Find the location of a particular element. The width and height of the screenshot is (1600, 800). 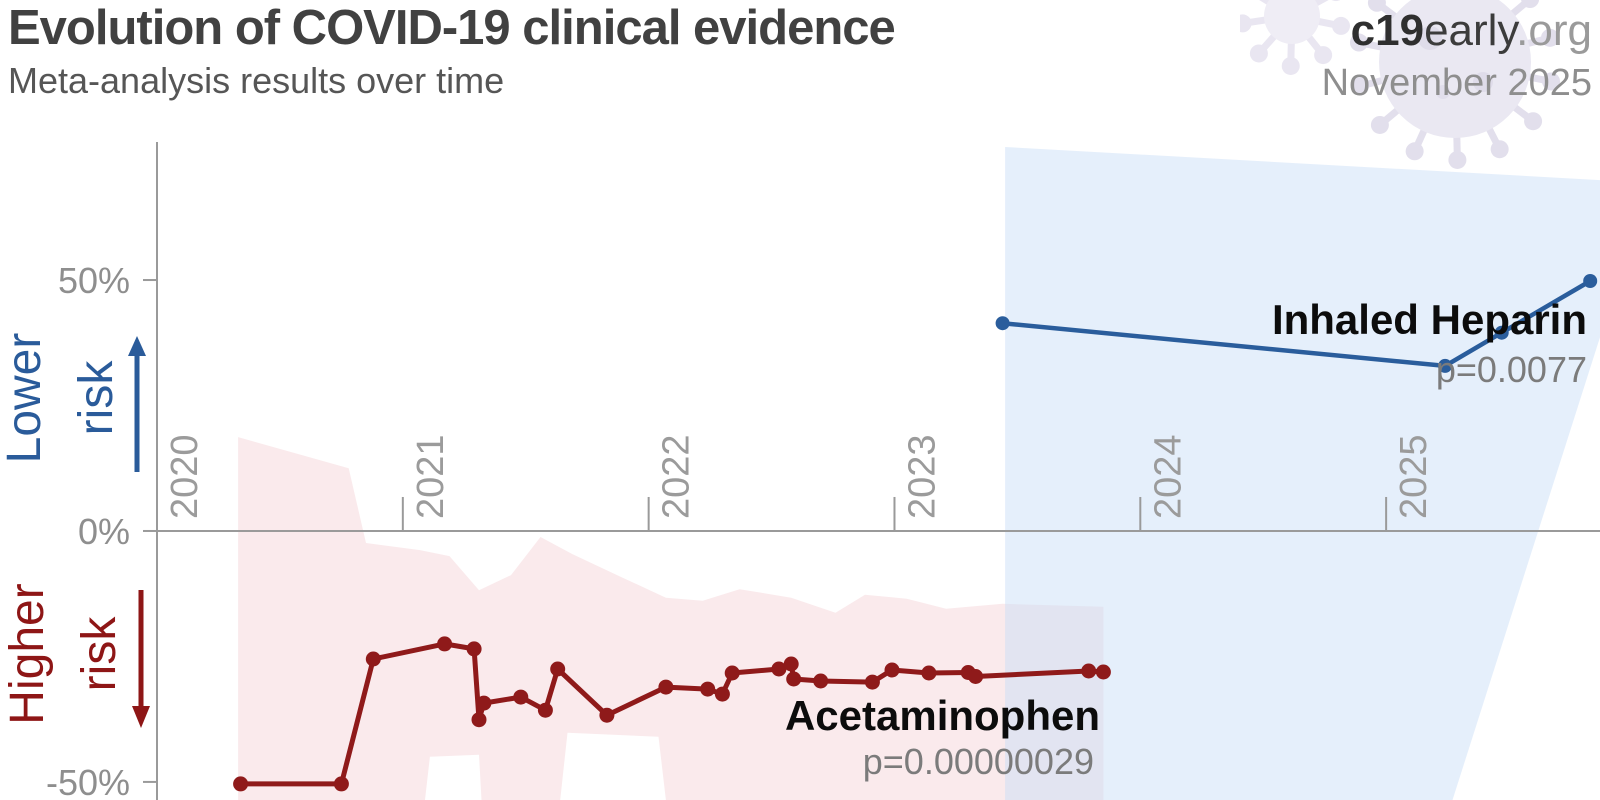

x-tick-label: 2023 is located at coordinates (922, 476).